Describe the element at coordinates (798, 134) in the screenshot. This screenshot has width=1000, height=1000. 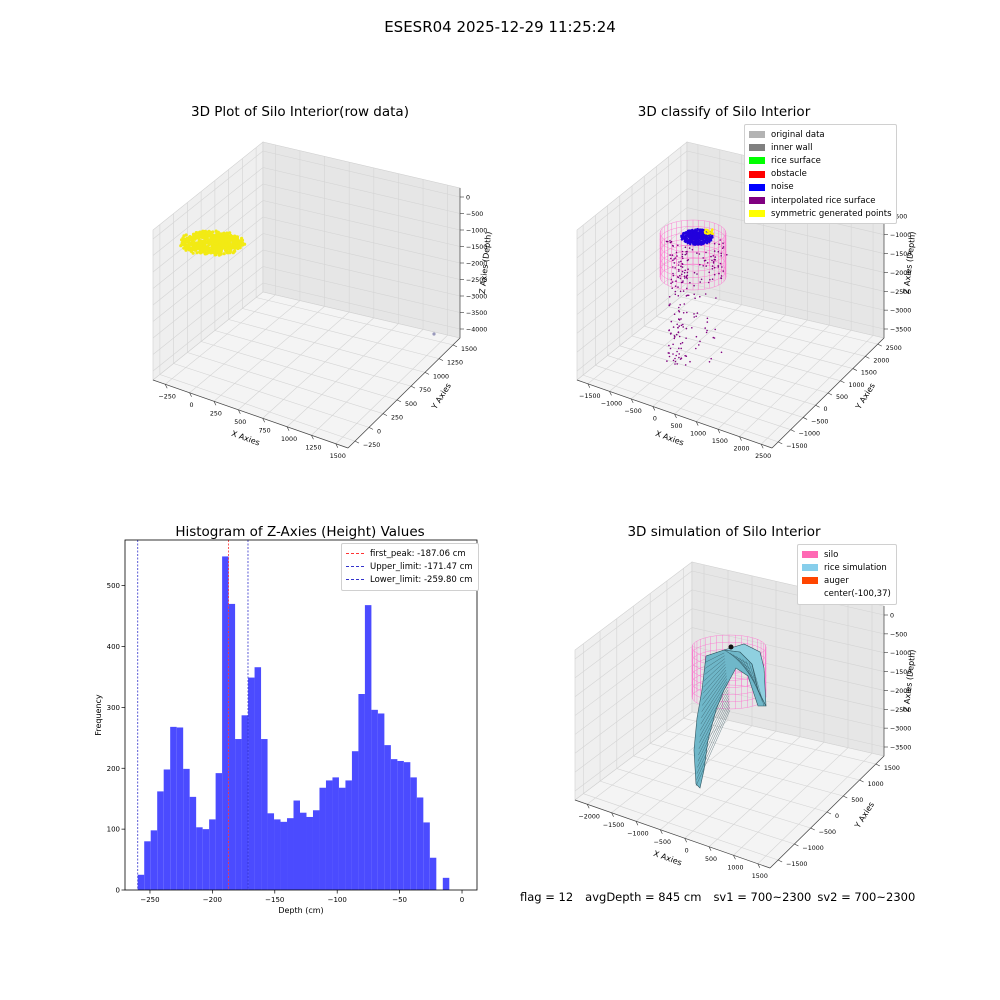
I see `p2-legend-label: original data` at that location.